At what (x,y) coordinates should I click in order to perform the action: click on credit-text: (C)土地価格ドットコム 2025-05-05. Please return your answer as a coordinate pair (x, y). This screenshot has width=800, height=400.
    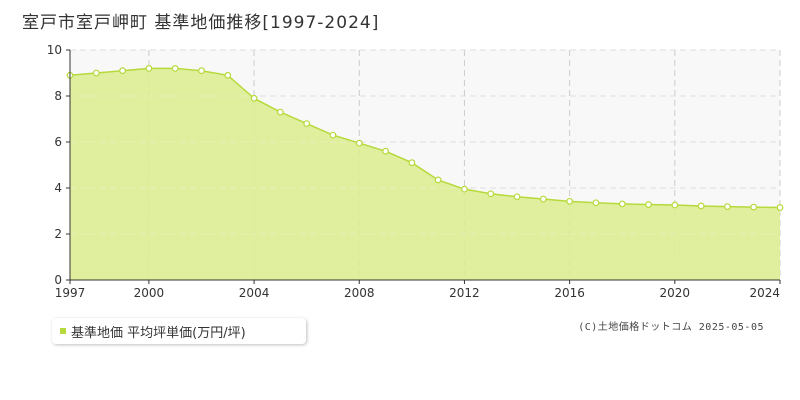
    Looking at the image, I should click on (671, 327).